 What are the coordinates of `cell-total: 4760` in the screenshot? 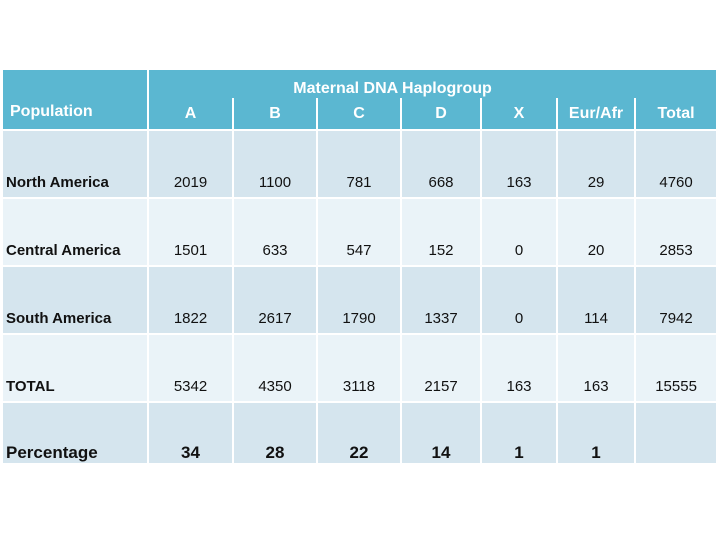 It's located at (676, 163).